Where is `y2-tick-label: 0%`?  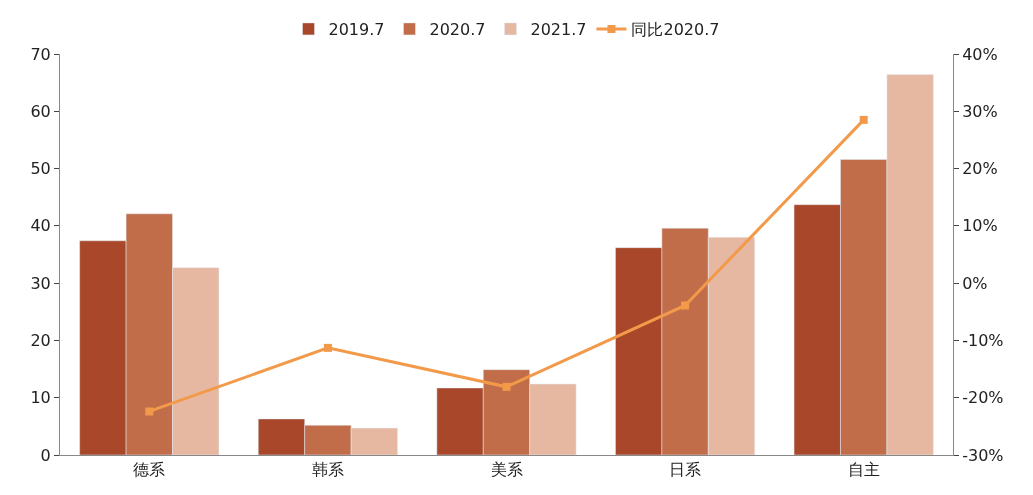
y2-tick-label: 0% is located at coordinates (975, 283).